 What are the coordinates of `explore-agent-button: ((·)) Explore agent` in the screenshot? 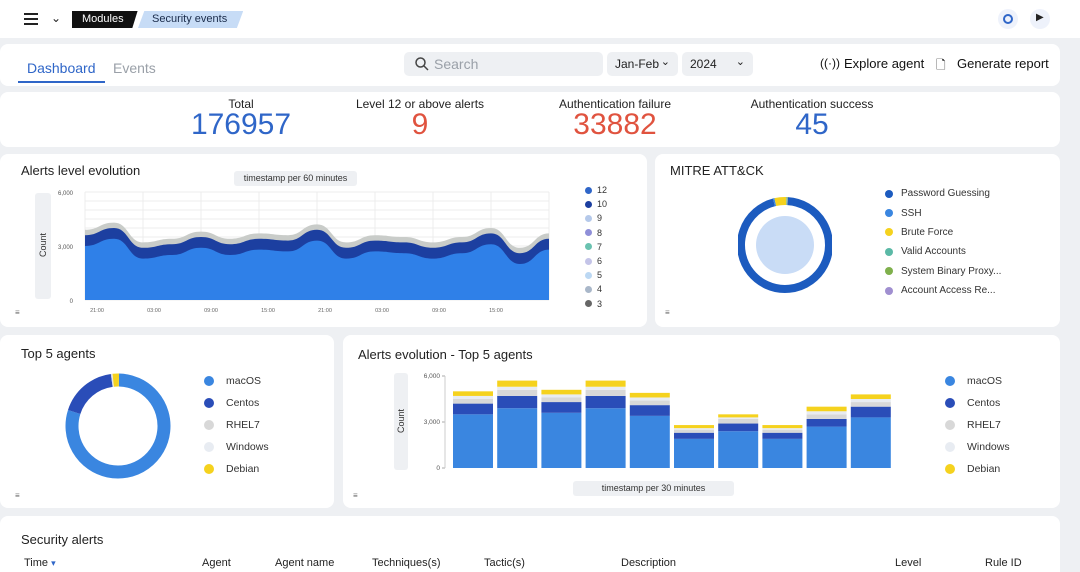 It's located at (872, 63).